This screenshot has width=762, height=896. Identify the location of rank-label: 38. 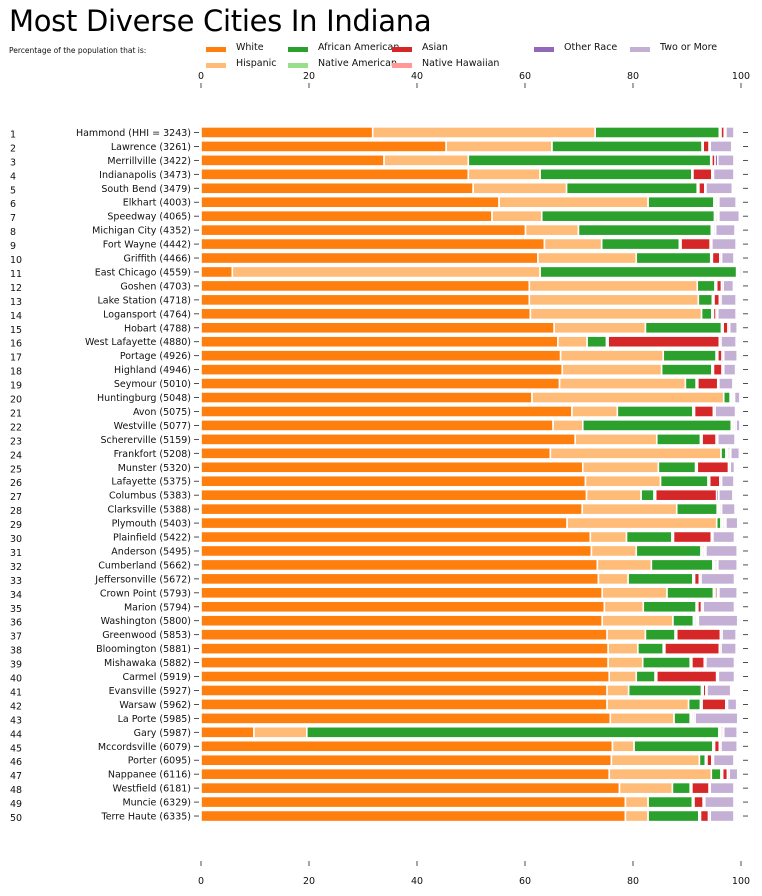
(16, 651).